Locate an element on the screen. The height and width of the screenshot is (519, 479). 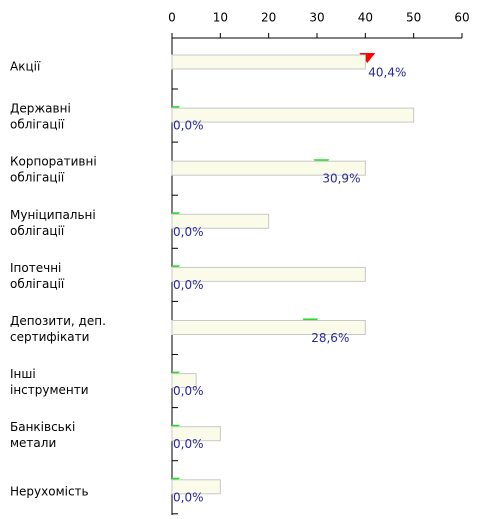
x-tick-label: 10 is located at coordinates (220, 18).